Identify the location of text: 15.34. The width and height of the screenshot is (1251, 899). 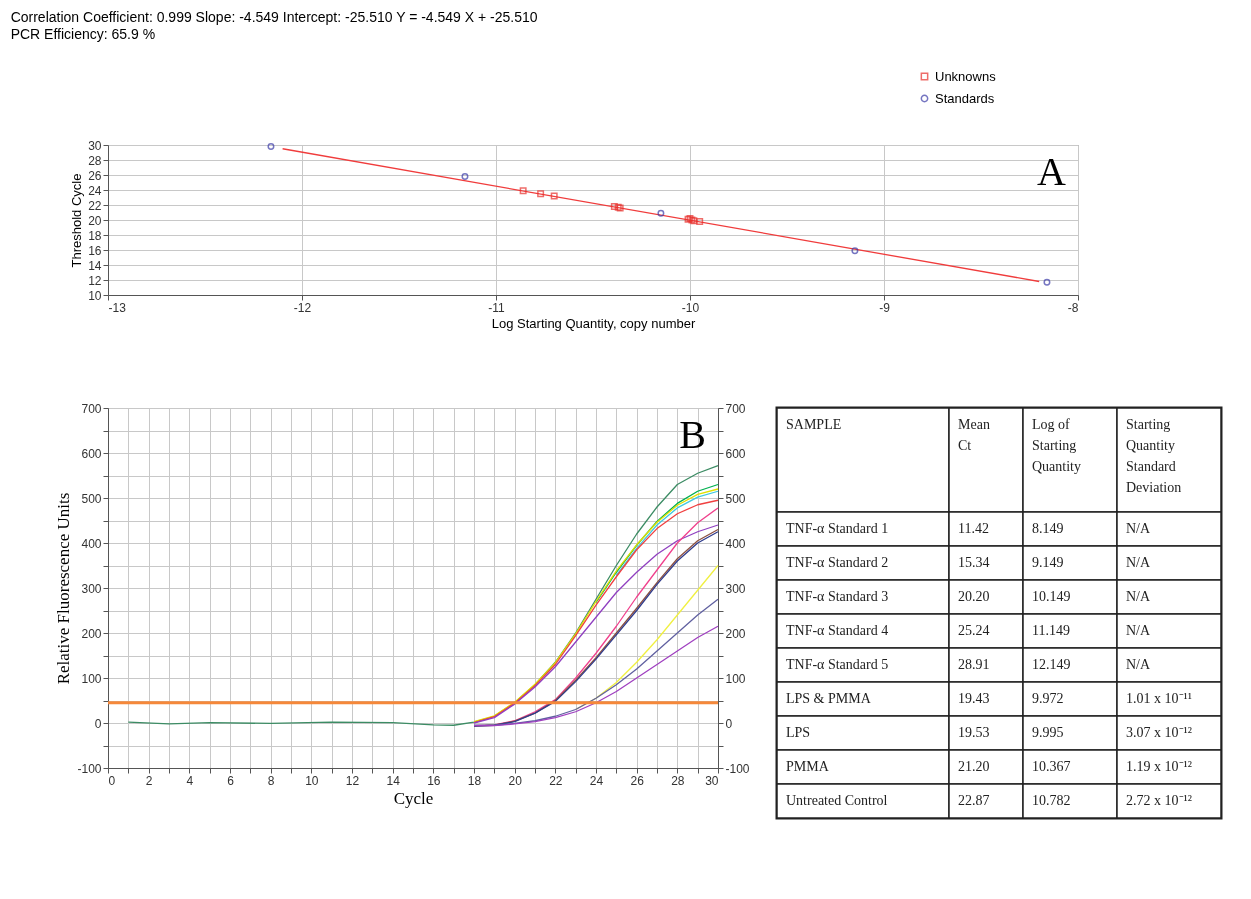
(974, 562).